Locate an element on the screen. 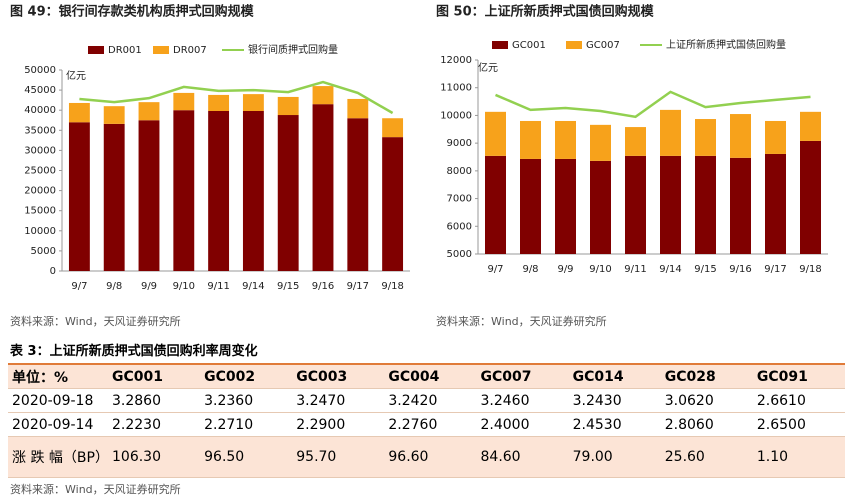 The width and height of the screenshot is (853, 497). table-cell: 1.10 is located at coordinates (798, 457).